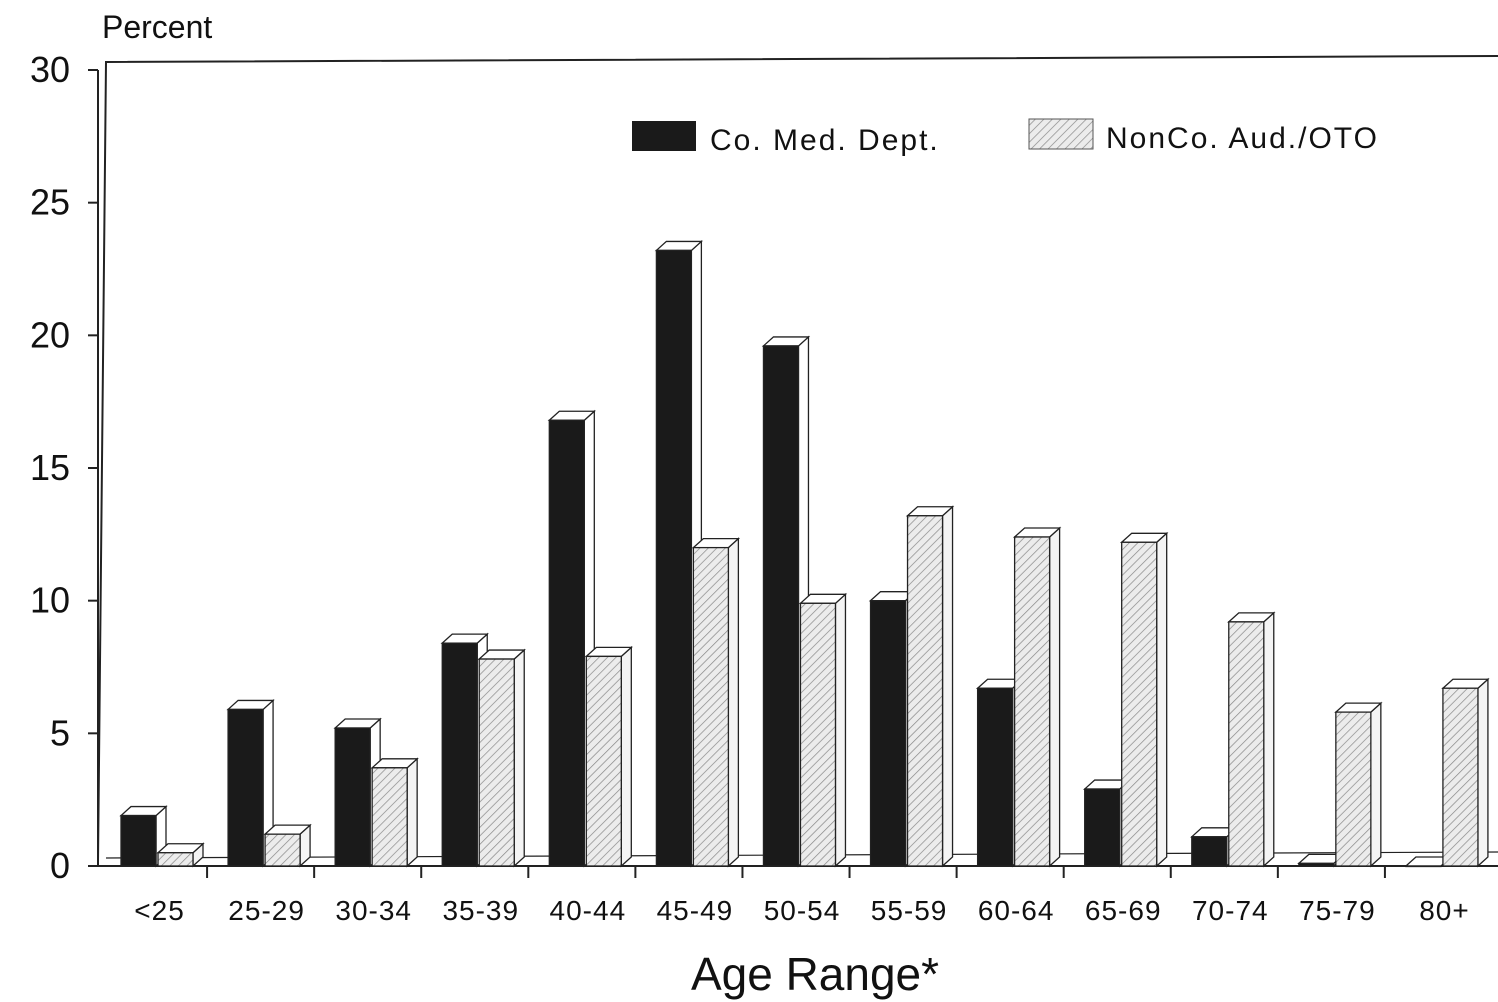 The height and width of the screenshot is (1002, 1498). What do you see at coordinates (1005, 137) in the screenshot?
I see `legend: Co. Med. Dept. NonCo. Aud./OTO` at bounding box center [1005, 137].